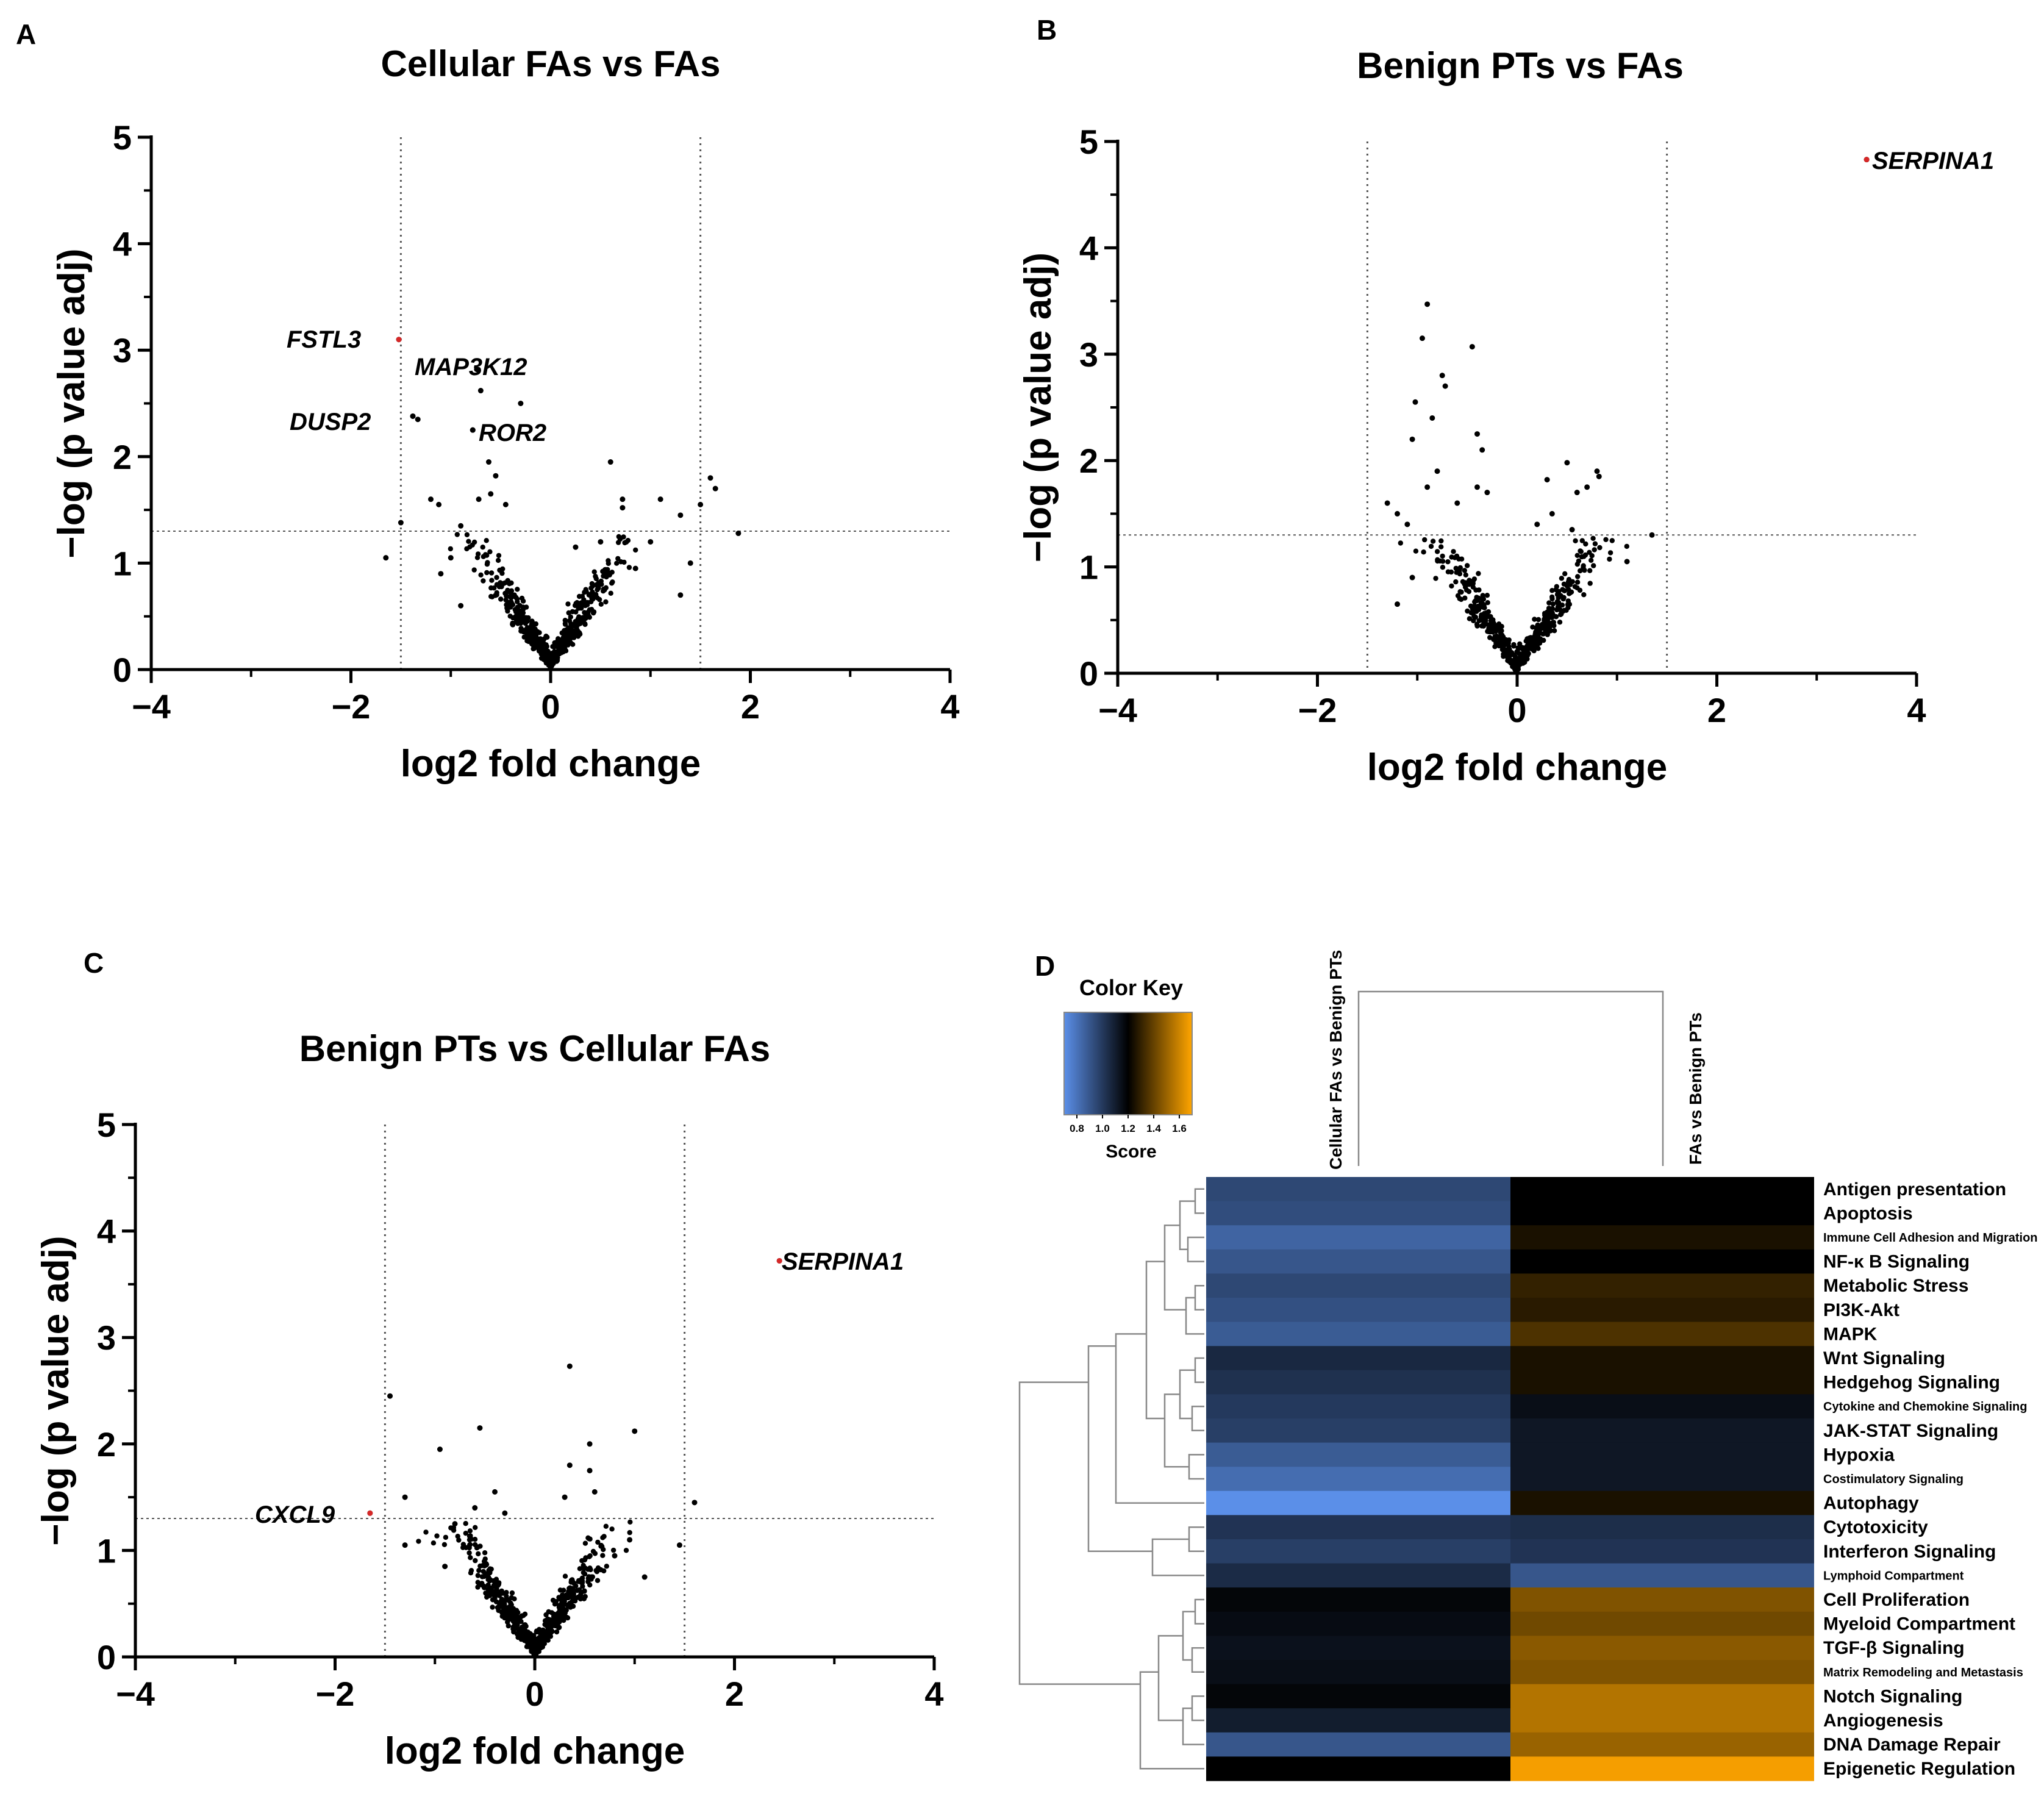  What do you see at coordinates (551, 63) in the screenshot?
I see `chart-title: Cellular FAs vs FAs` at bounding box center [551, 63].